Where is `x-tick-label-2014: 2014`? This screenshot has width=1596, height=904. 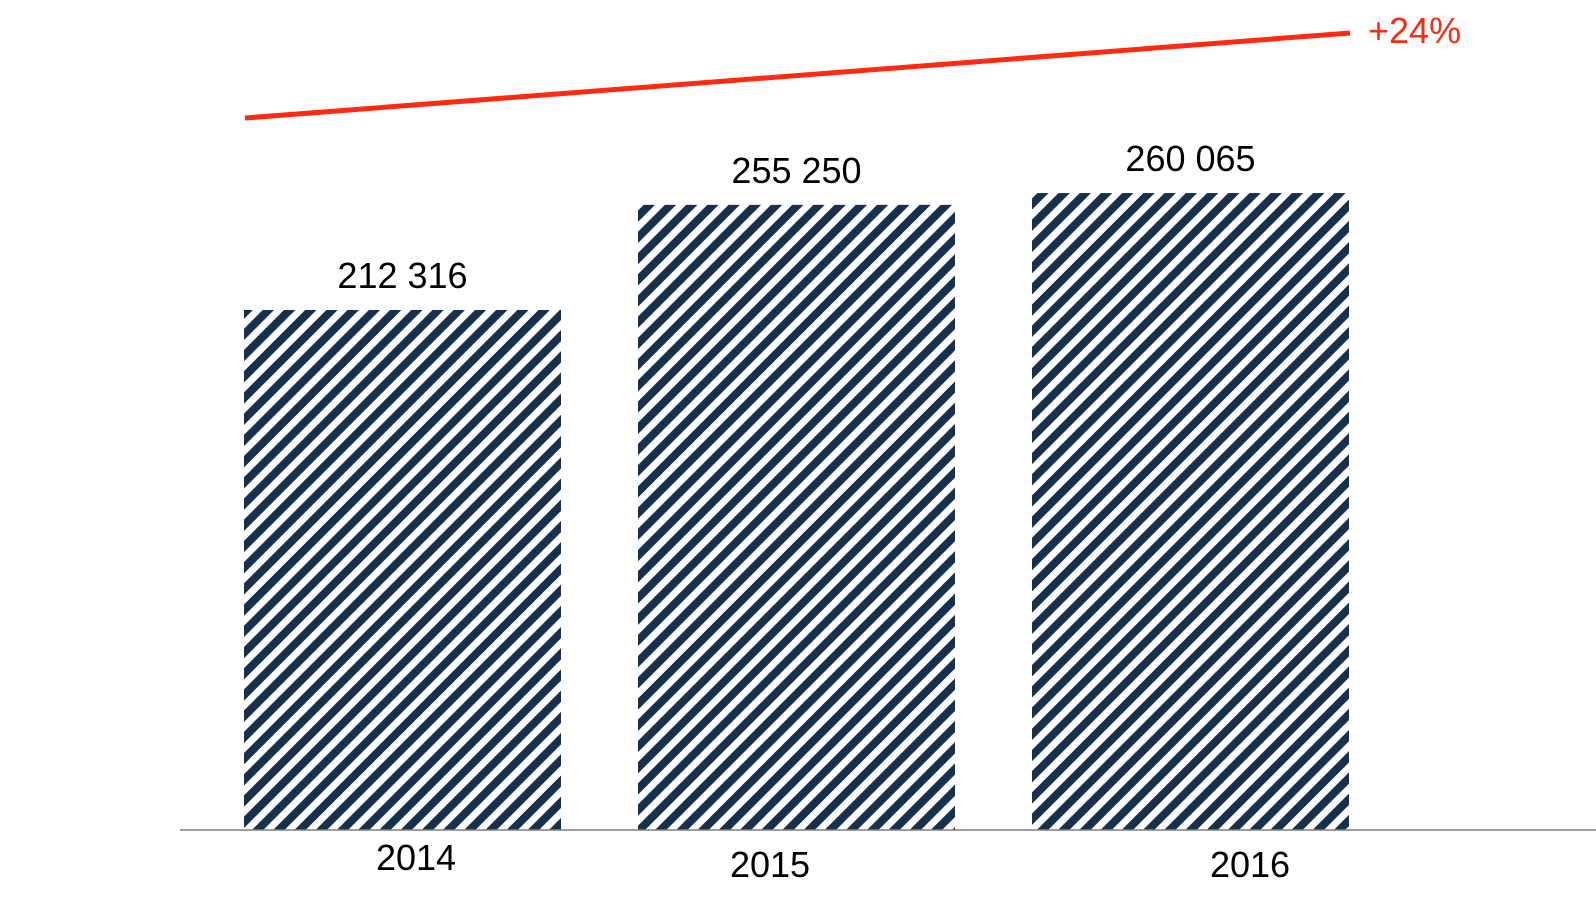
x-tick-label-2014: 2014 is located at coordinates (416, 857).